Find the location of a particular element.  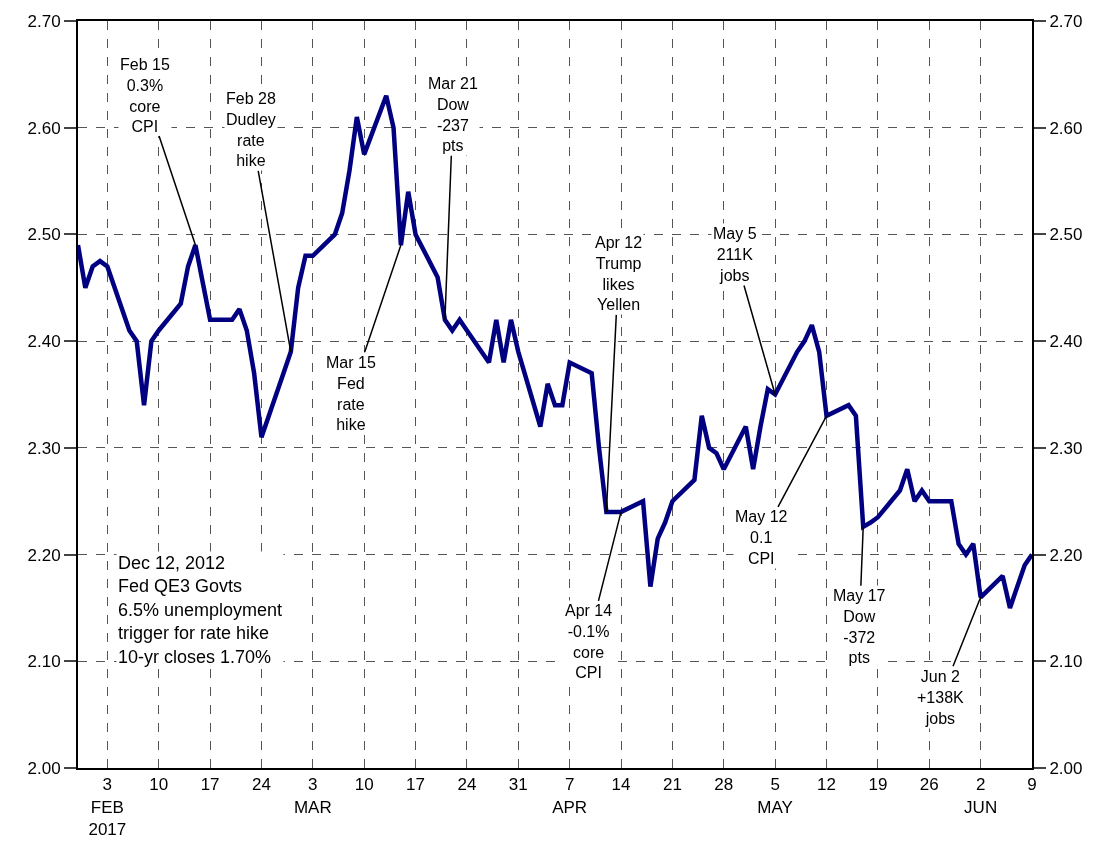

x-tick-label: 31 is located at coordinates (518, 785).